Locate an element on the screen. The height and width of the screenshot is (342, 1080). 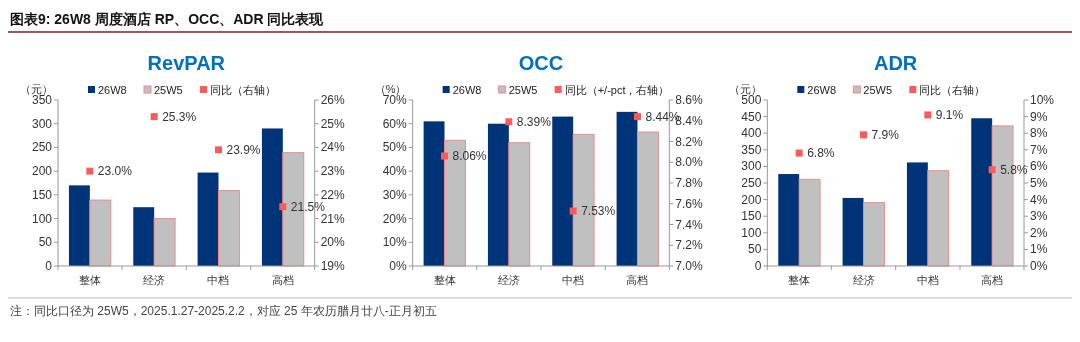
y2-tick-label: 5% is located at coordinates (1039, 183).